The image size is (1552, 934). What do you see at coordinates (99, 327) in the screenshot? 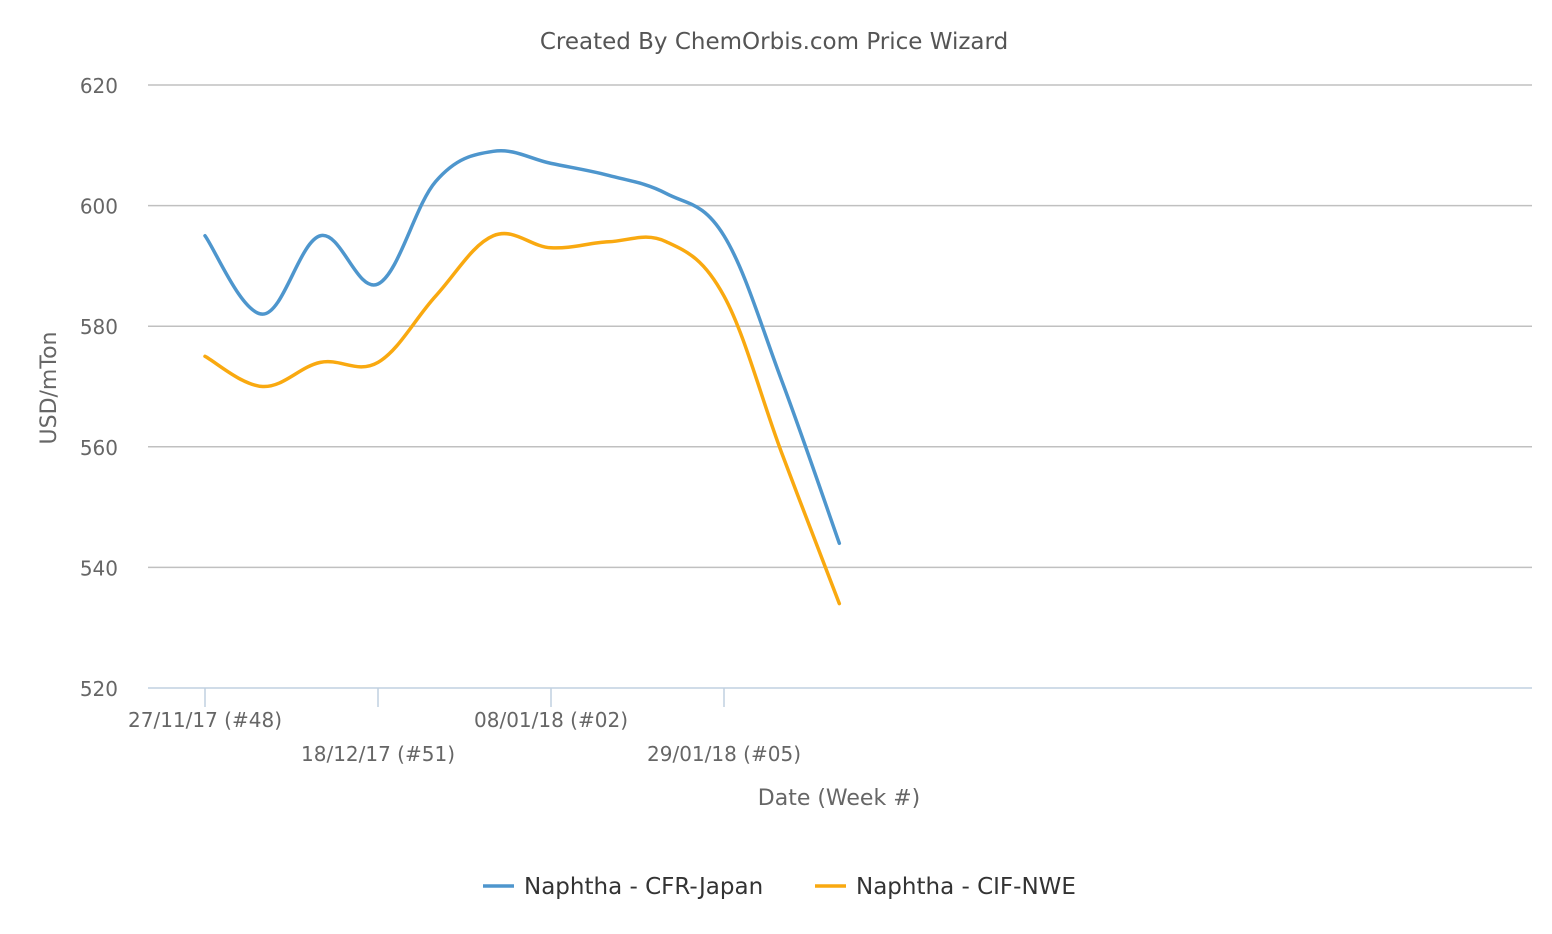
I see `y-tick-label: 580` at bounding box center [99, 327].